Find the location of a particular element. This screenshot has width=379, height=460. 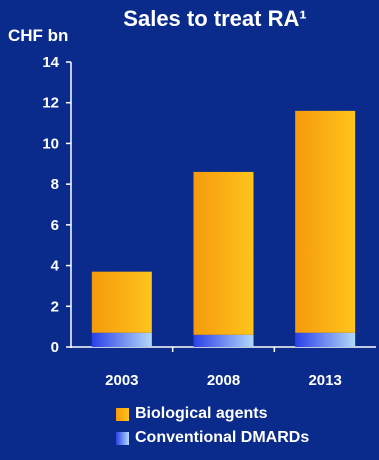

x-tick-label: 2008 is located at coordinates (223, 380).